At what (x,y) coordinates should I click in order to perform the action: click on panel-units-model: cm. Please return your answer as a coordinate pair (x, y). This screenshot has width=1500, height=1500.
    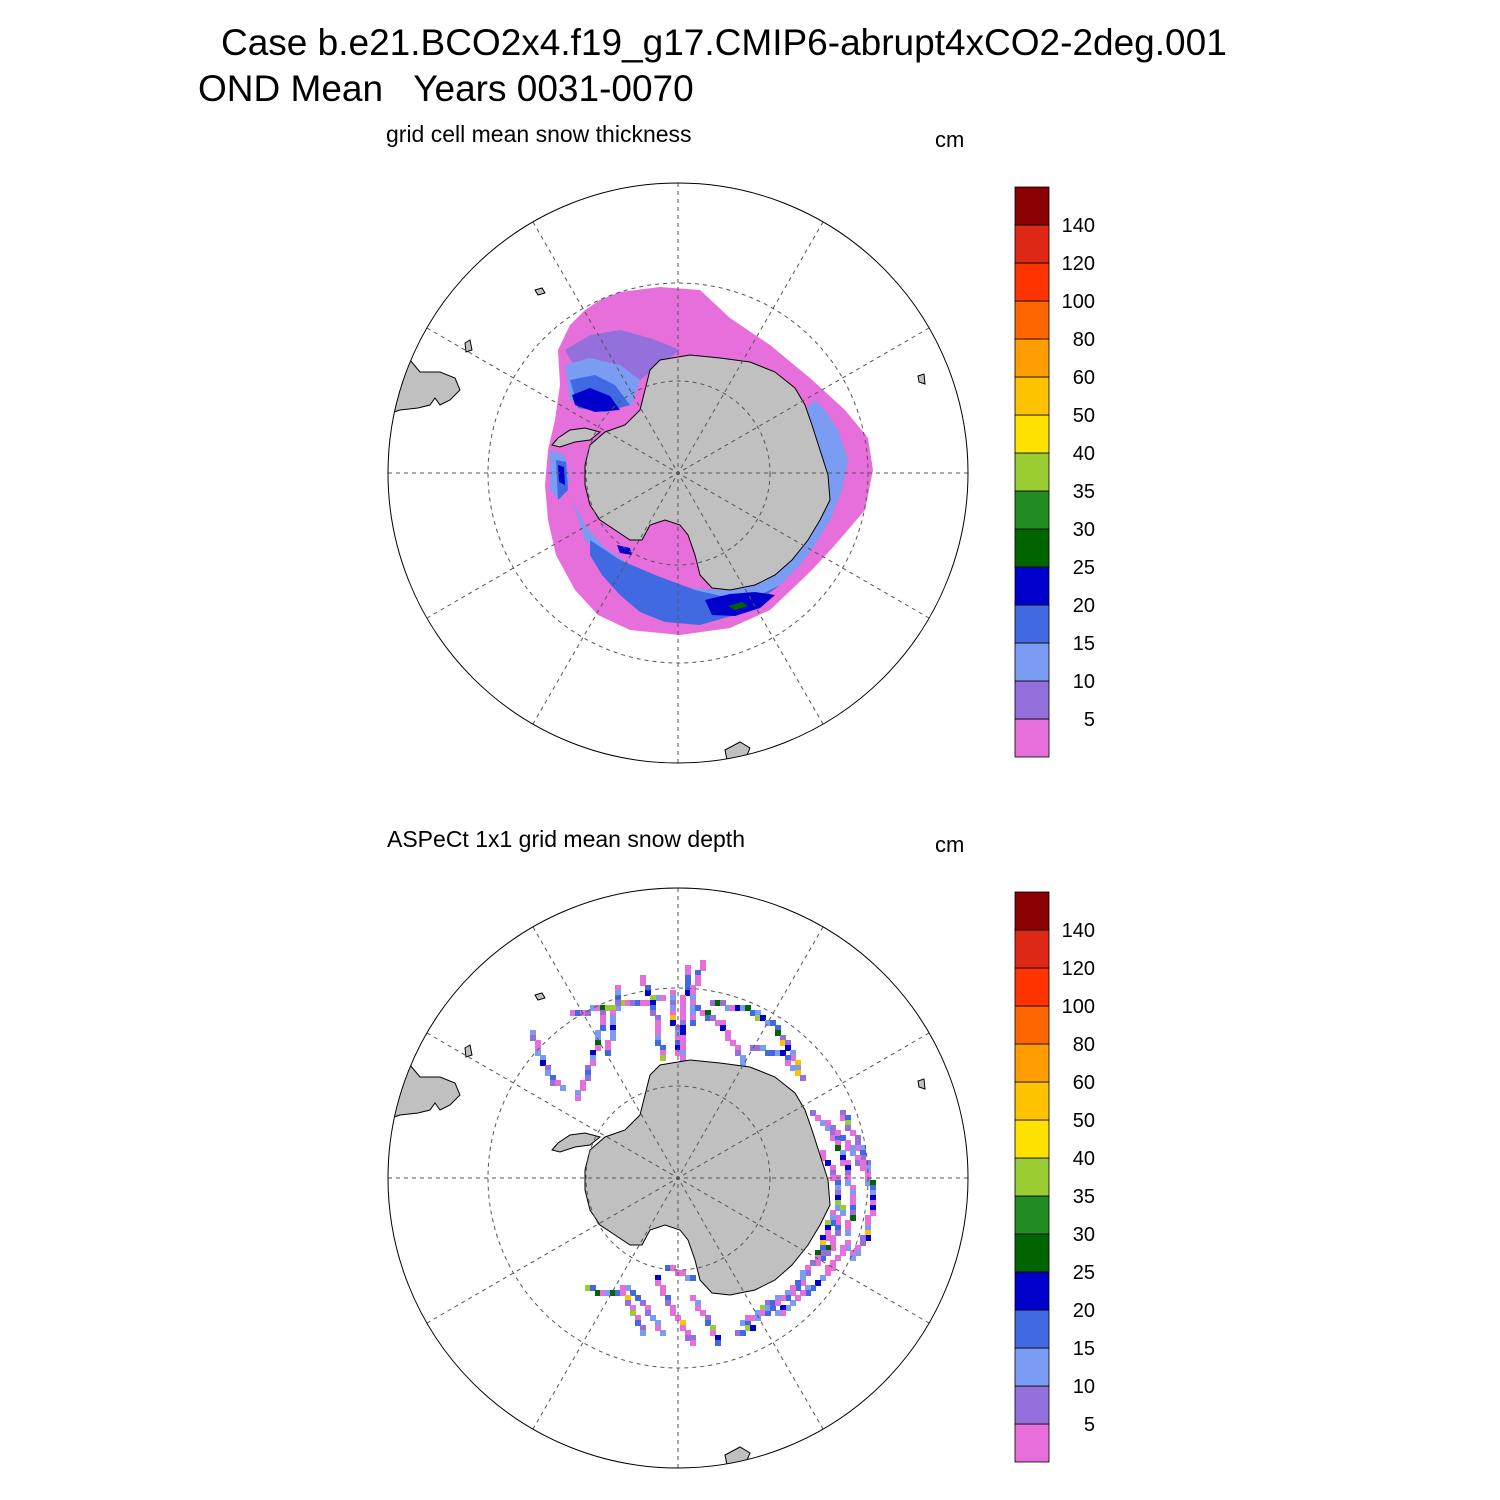
    Looking at the image, I should click on (950, 139).